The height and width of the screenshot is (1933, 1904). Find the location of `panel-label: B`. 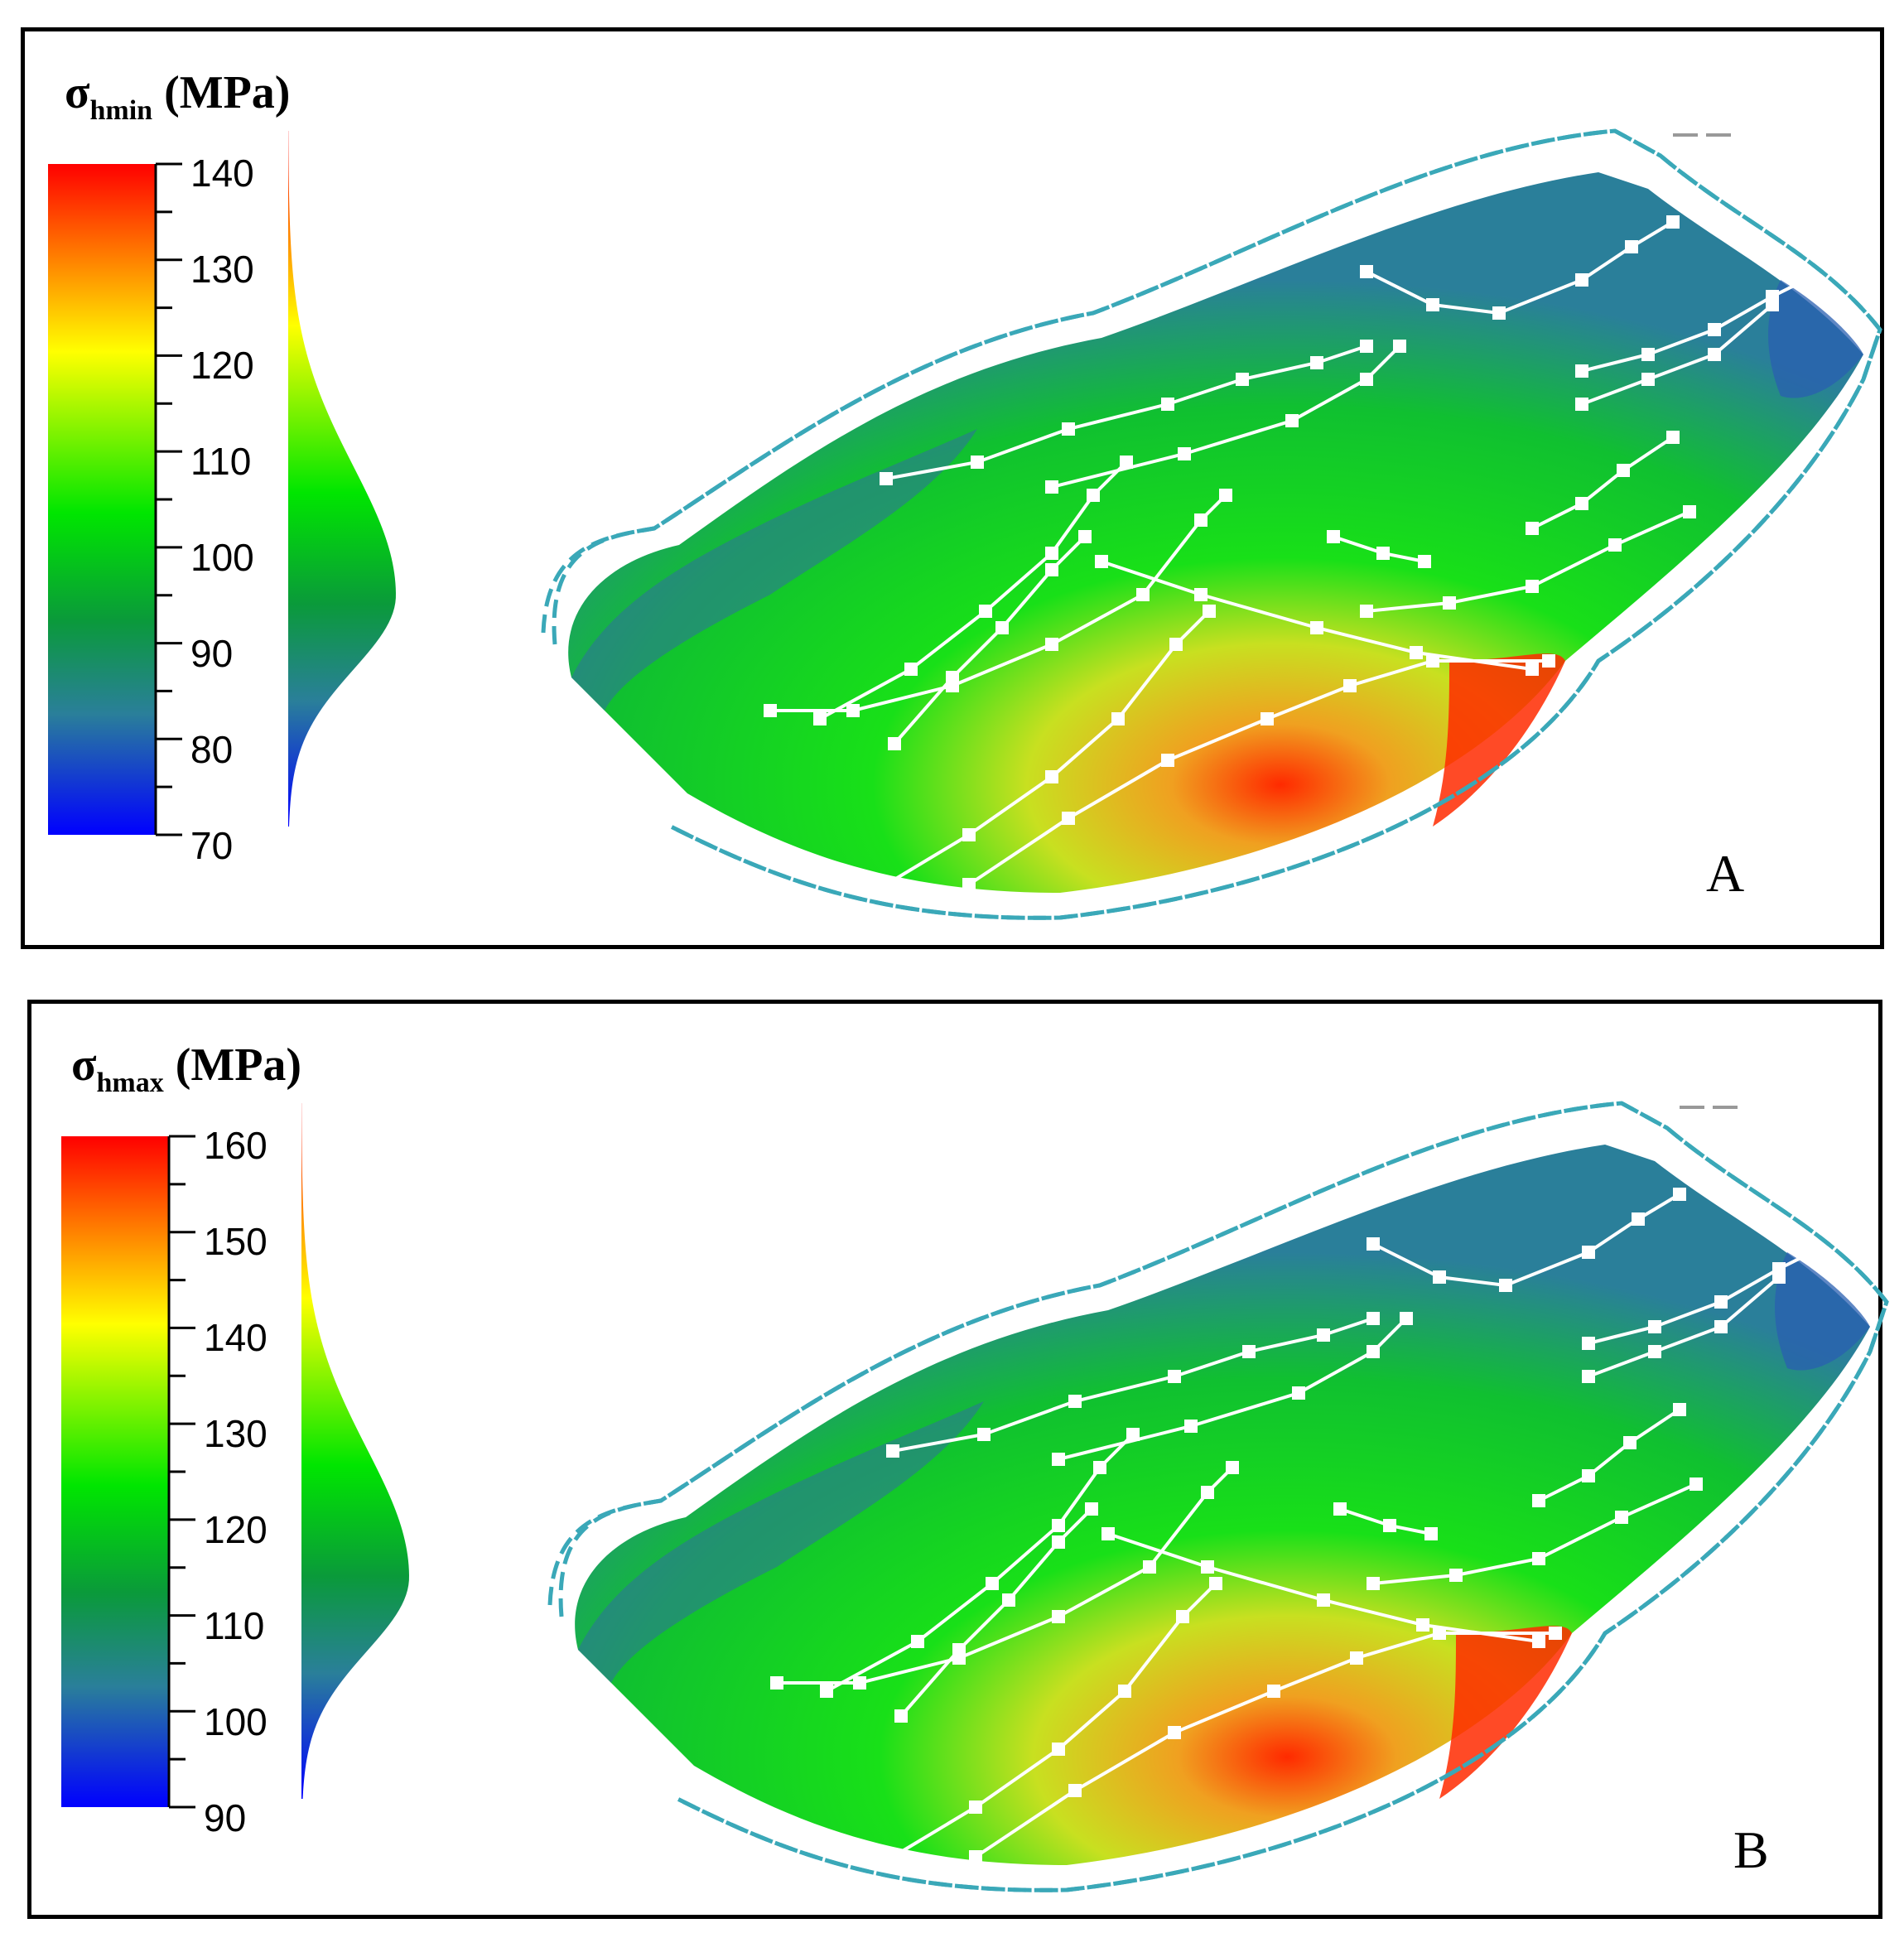

panel-label: B is located at coordinates (1751, 1849).